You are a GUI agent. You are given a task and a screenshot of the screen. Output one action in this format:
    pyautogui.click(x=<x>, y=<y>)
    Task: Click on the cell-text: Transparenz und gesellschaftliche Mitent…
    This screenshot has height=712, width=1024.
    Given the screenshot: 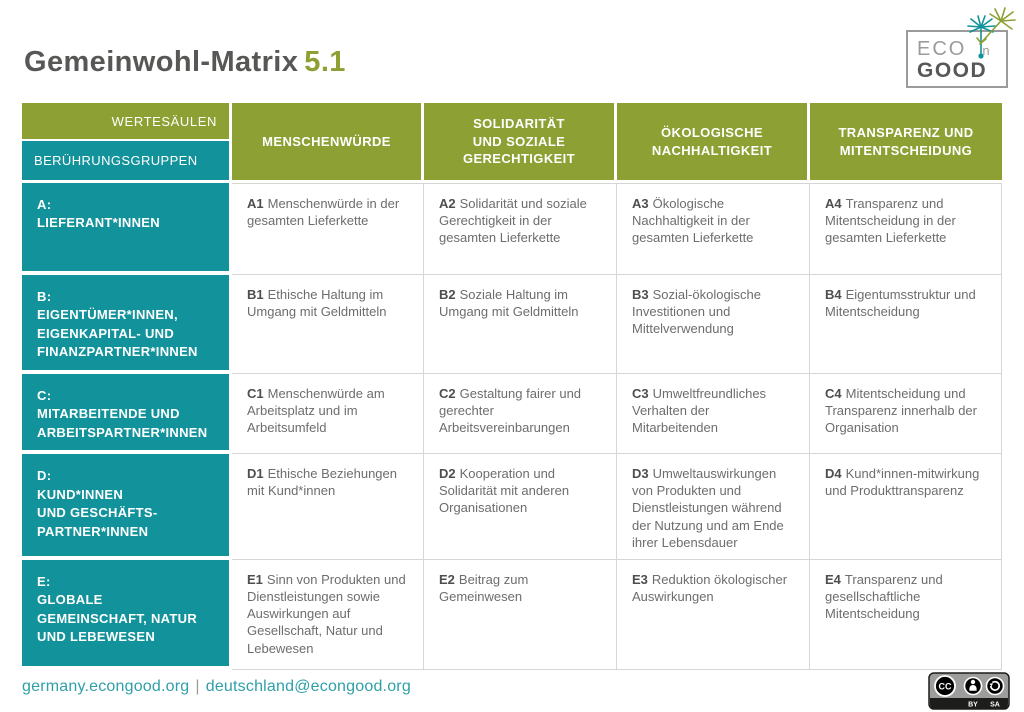 What is the action you would take?
    pyautogui.click(x=884, y=596)
    